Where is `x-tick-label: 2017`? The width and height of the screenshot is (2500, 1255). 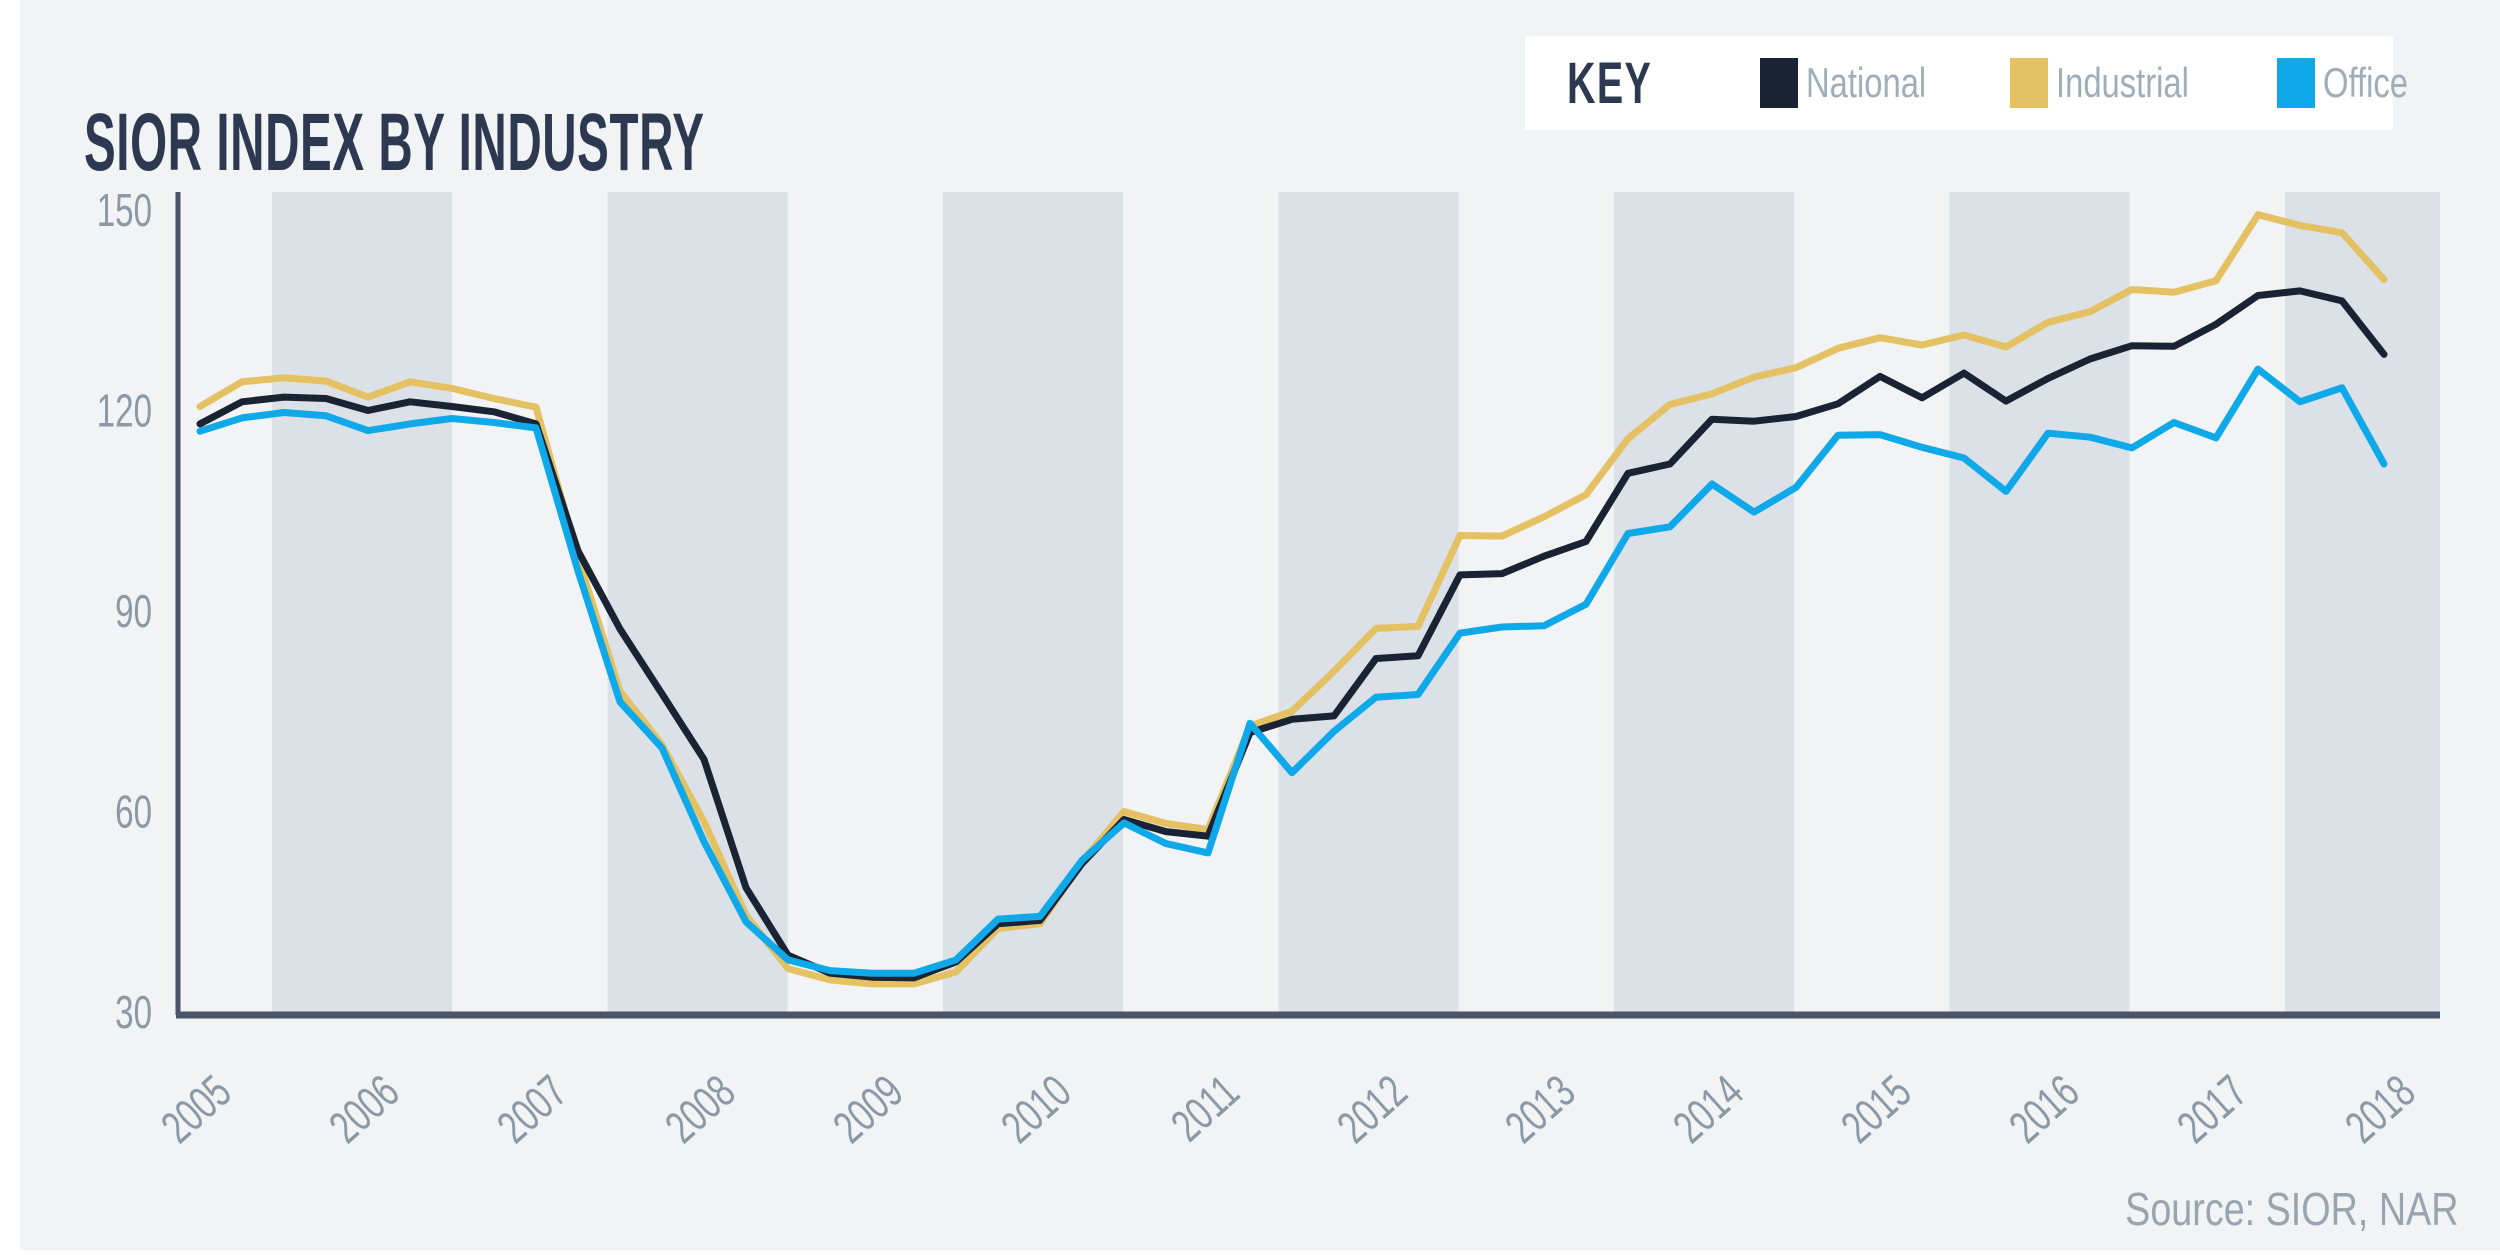
x-tick-label: 2017 is located at coordinates (2212, 1109).